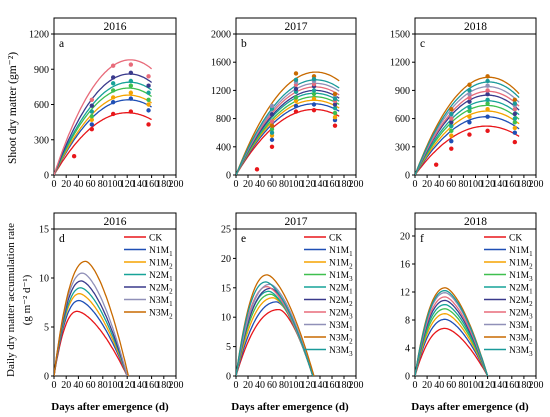 This screenshot has height=417, width=550. What do you see at coordinates (341, 290) in the screenshot?
I see `legend-label-N2M1: N2M1` at bounding box center [341, 290].